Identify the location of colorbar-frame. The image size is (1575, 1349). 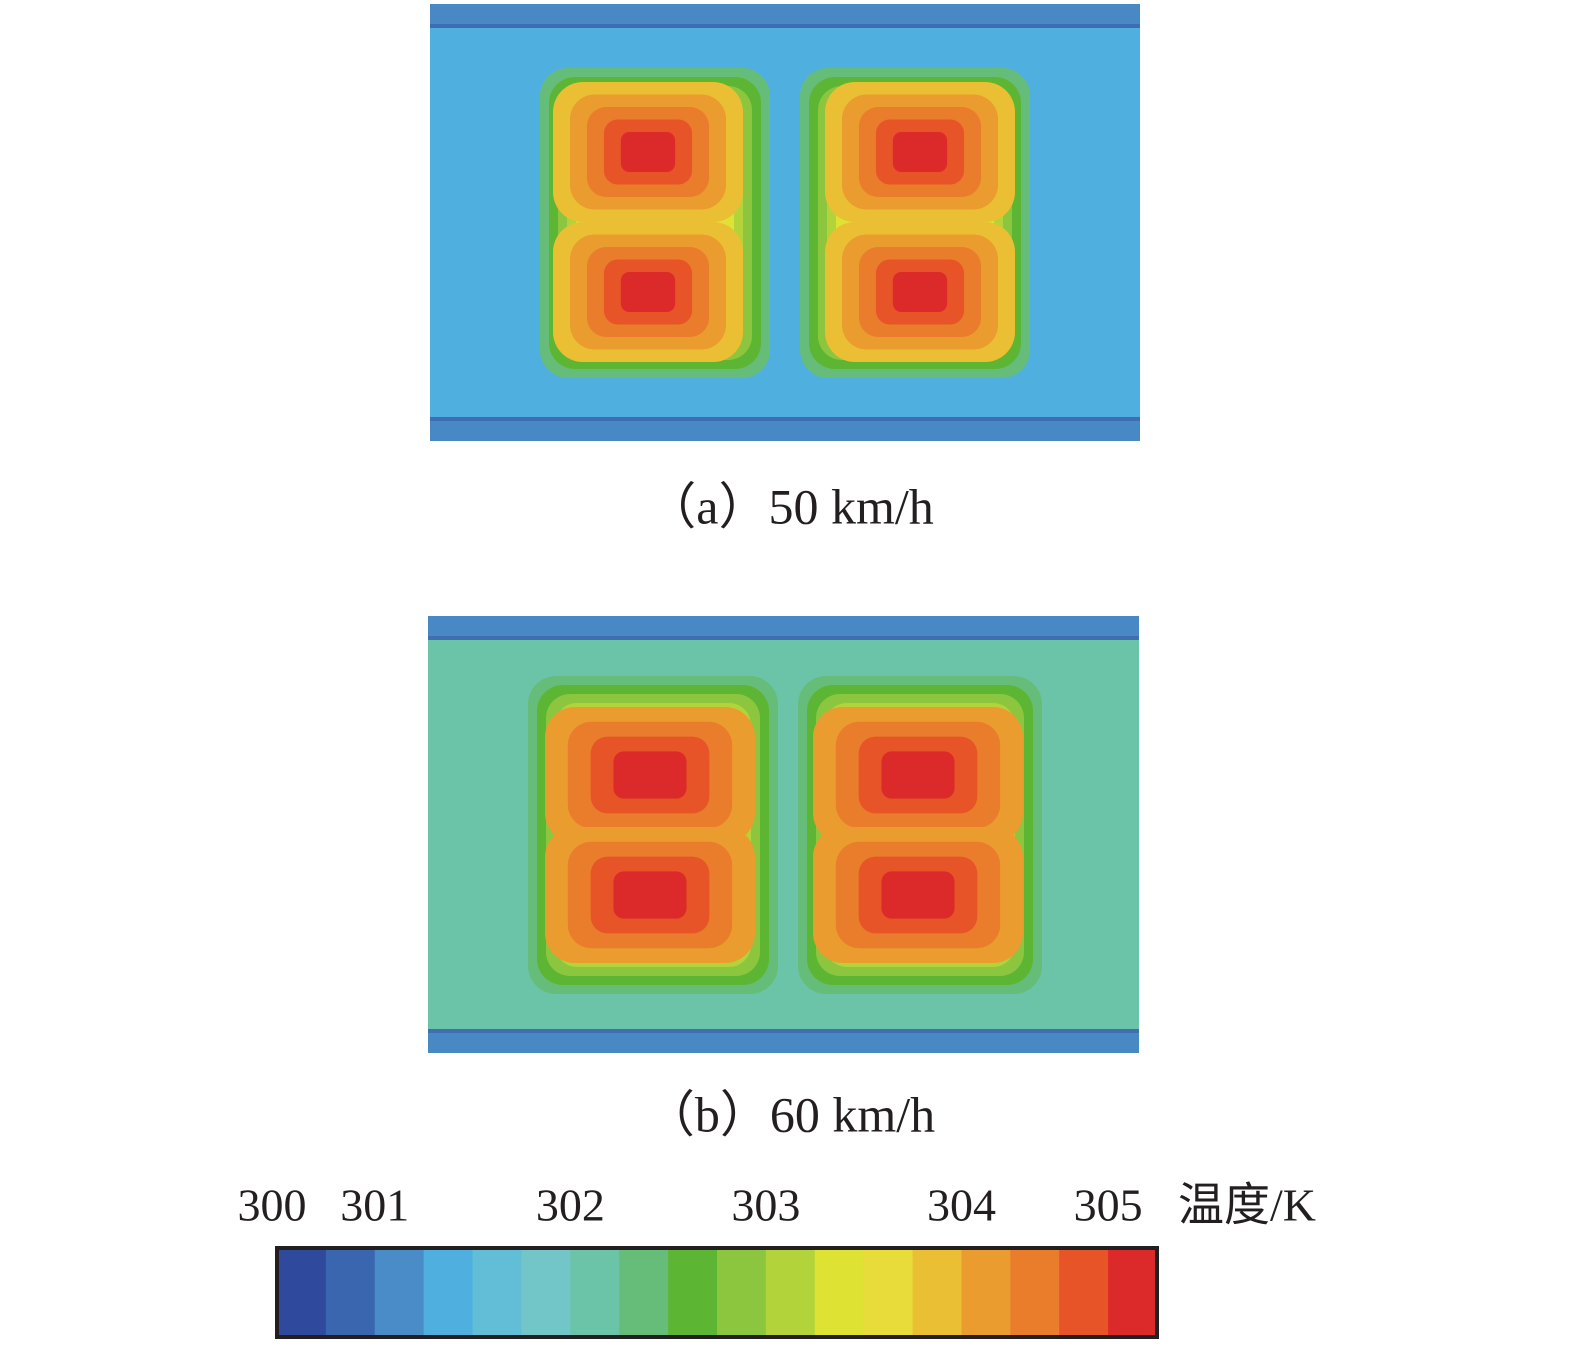
(717, 1292).